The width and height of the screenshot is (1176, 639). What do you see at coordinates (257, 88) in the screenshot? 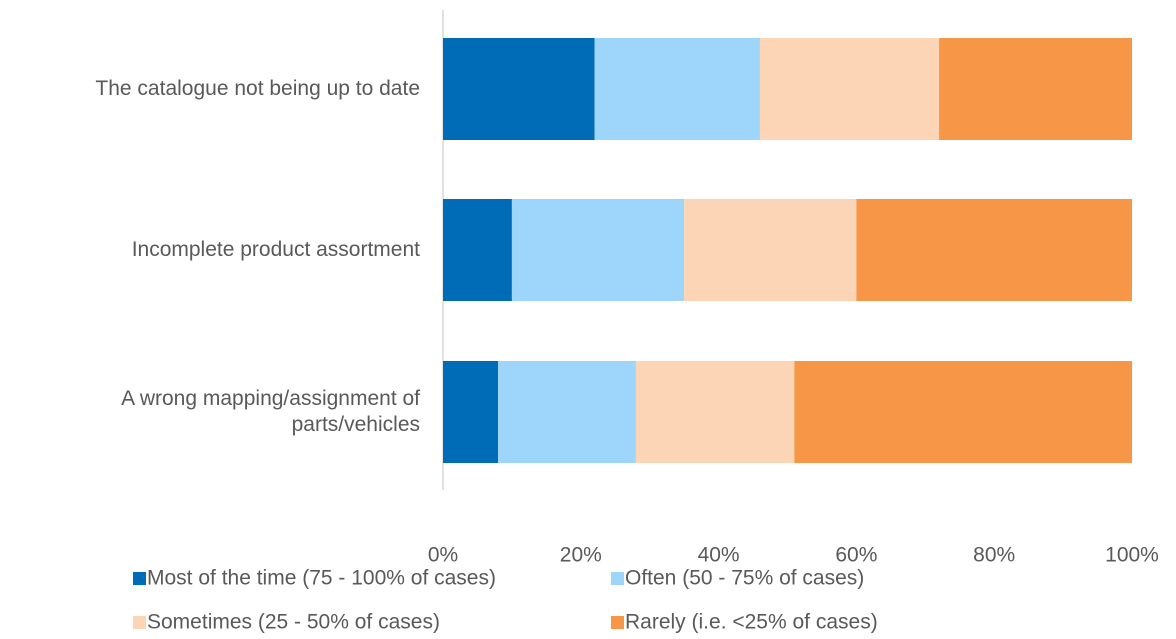
I see `category-label: The catalogue not being up to date` at bounding box center [257, 88].